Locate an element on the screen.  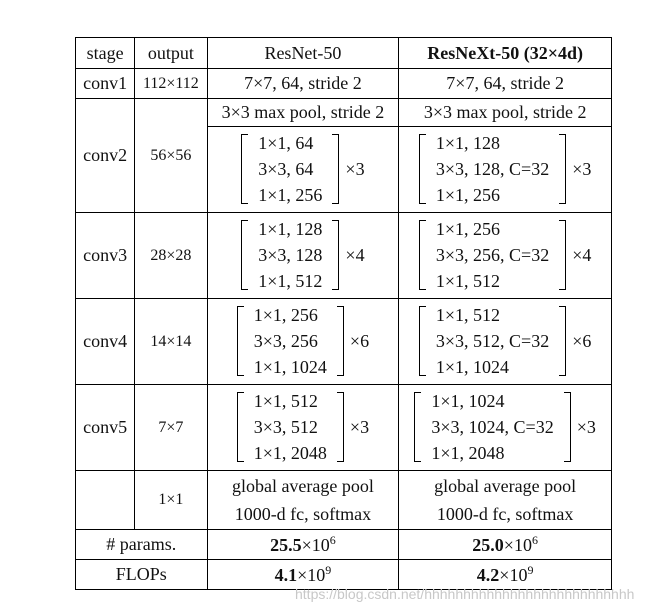
table-cell: 56×56 is located at coordinates (171, 155).